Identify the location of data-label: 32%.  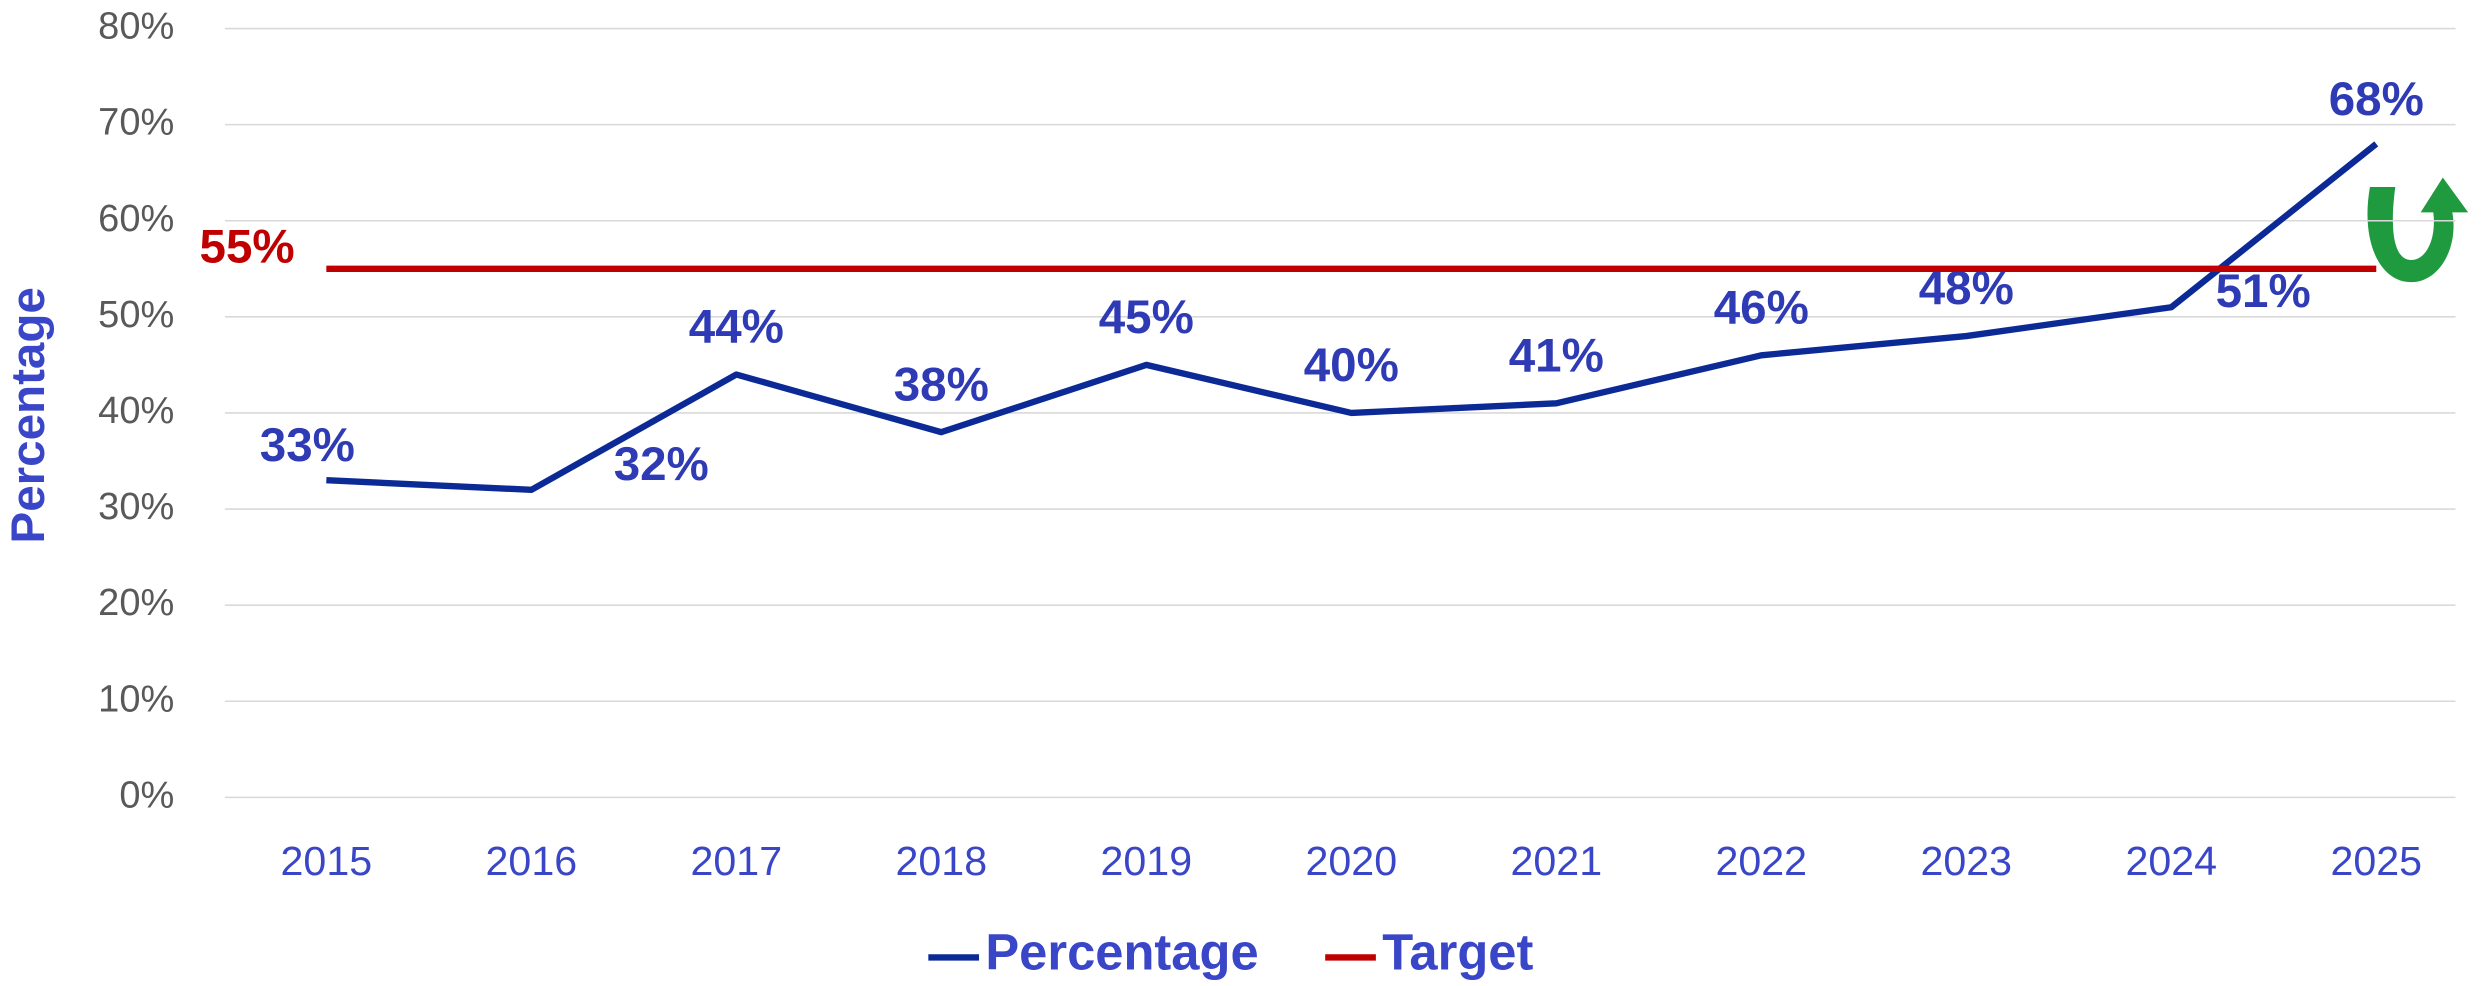
(661, 464).